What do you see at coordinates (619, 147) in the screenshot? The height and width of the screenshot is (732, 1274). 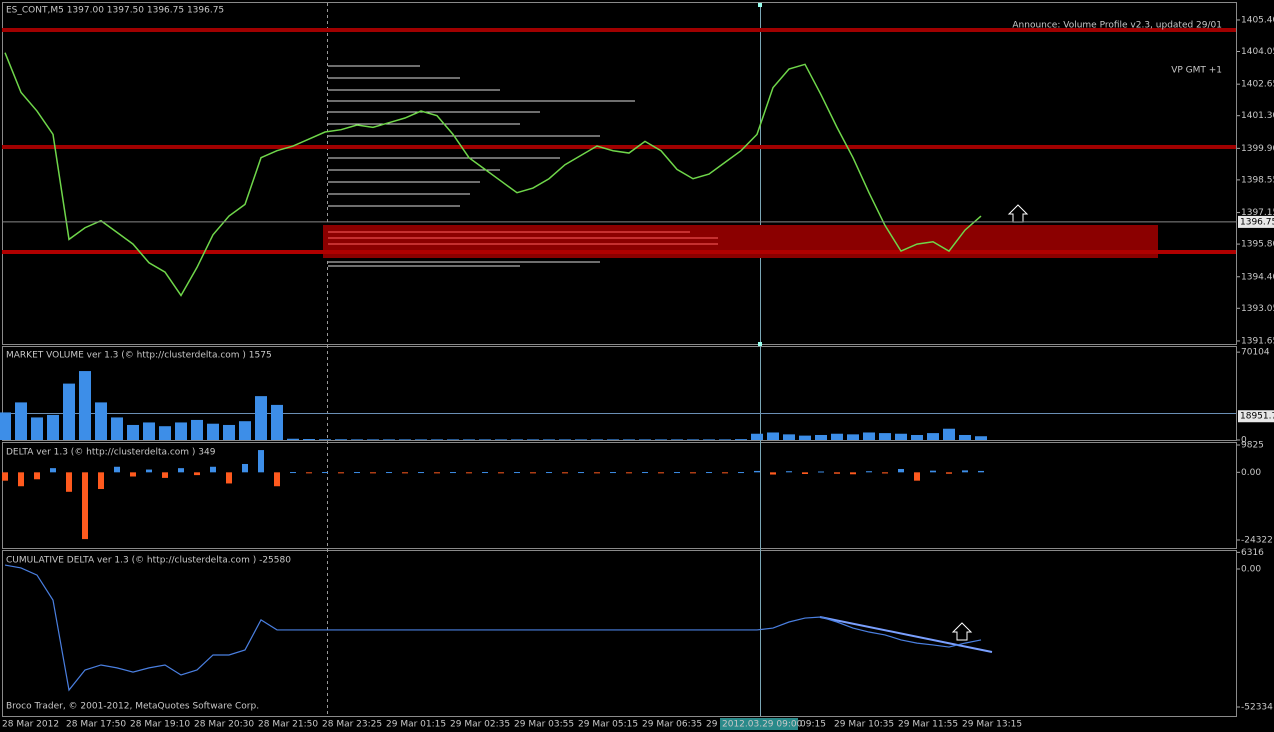 I see `level-line` at bounding box center [619, 147].